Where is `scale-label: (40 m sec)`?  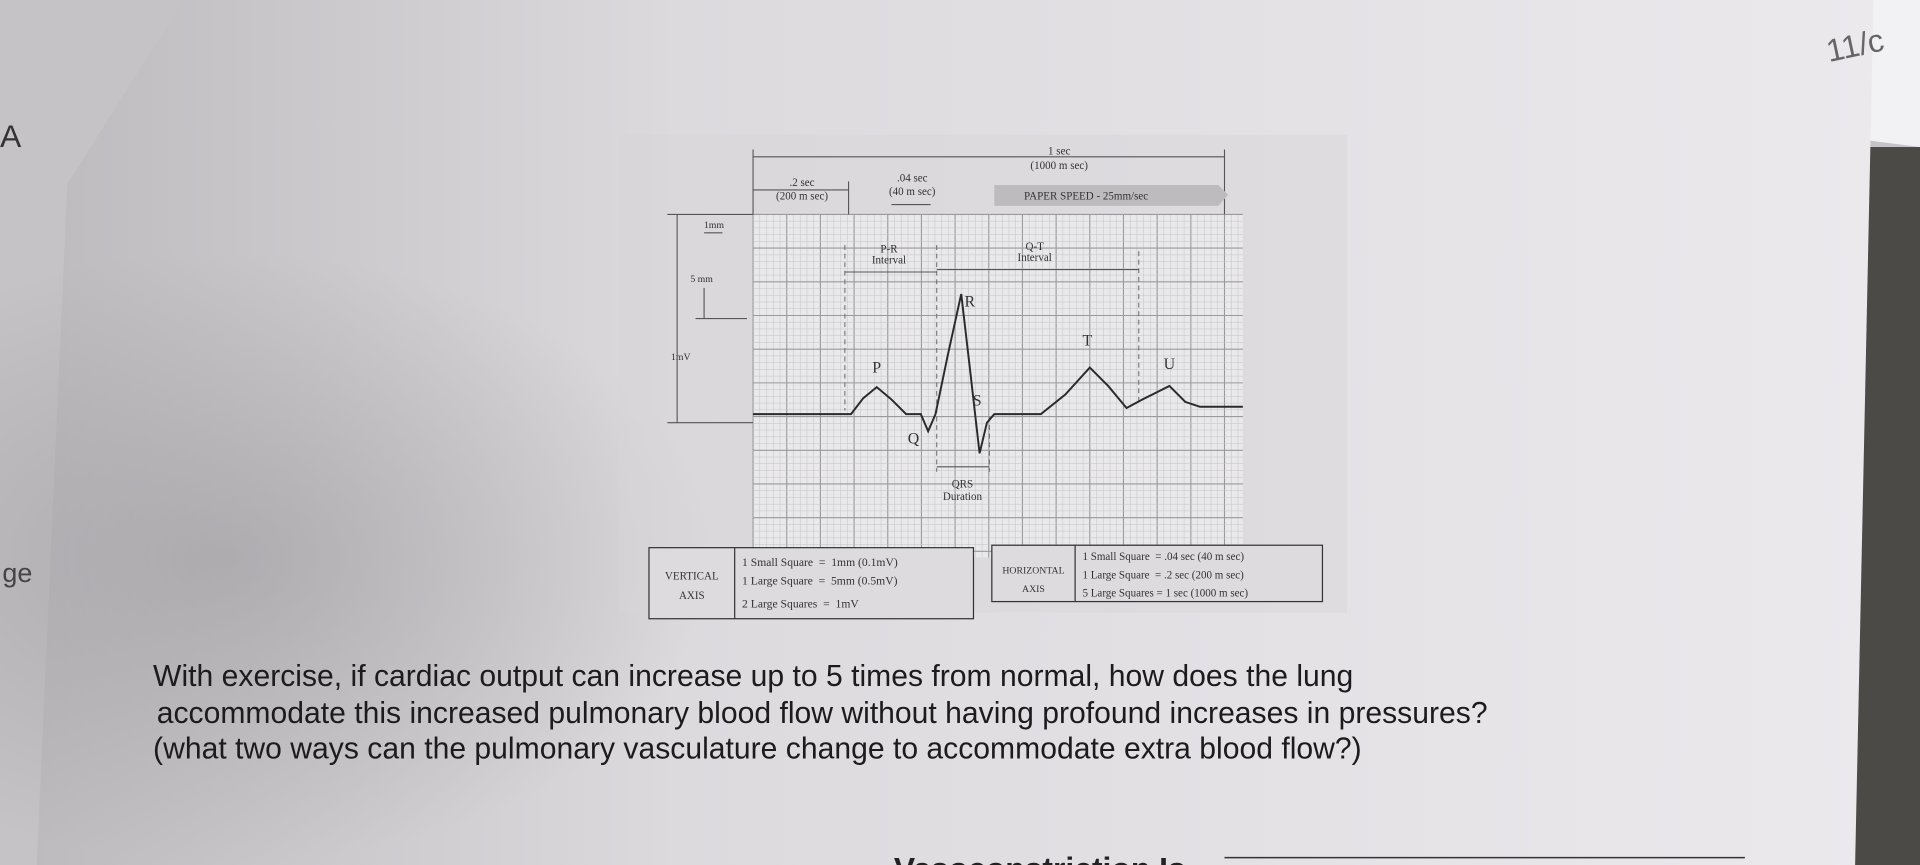
scale-label: (40 m sec) is located at coordinates (912, 192).